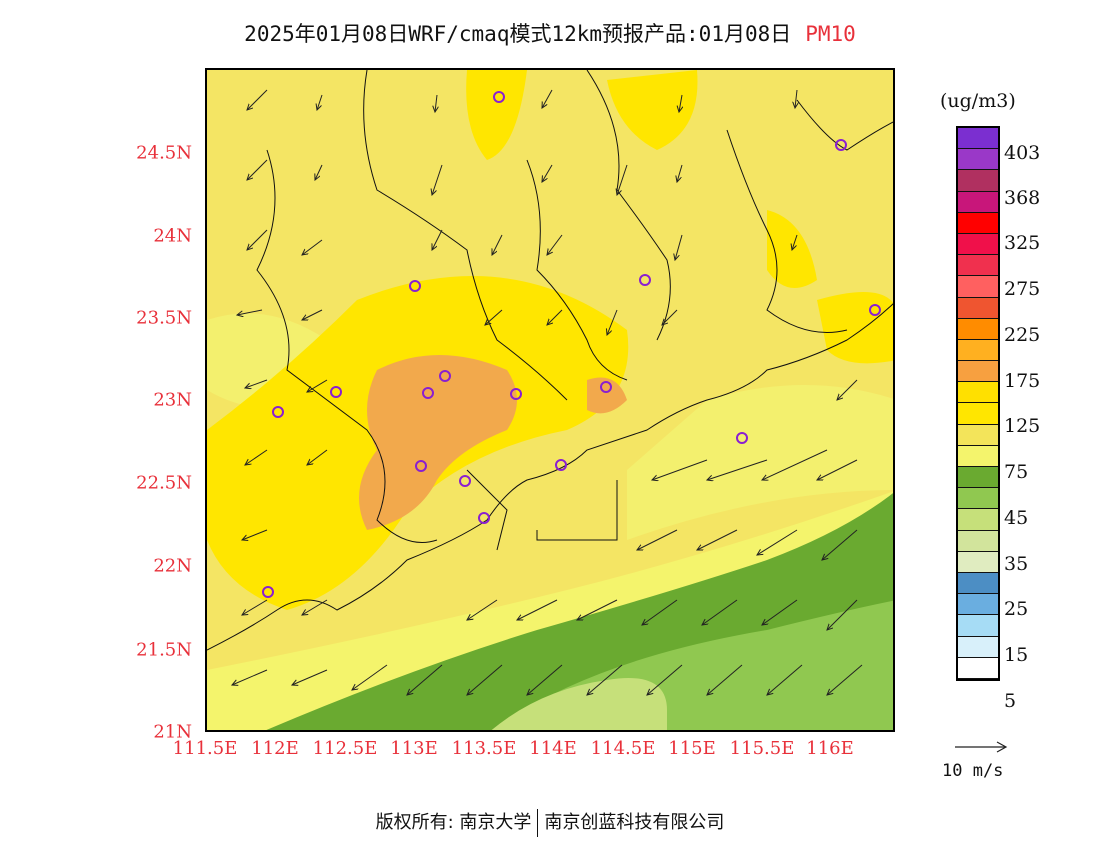 The width and height of the screenshot is (1100, 850). I want to click on footer-divider, so click(538, 823).